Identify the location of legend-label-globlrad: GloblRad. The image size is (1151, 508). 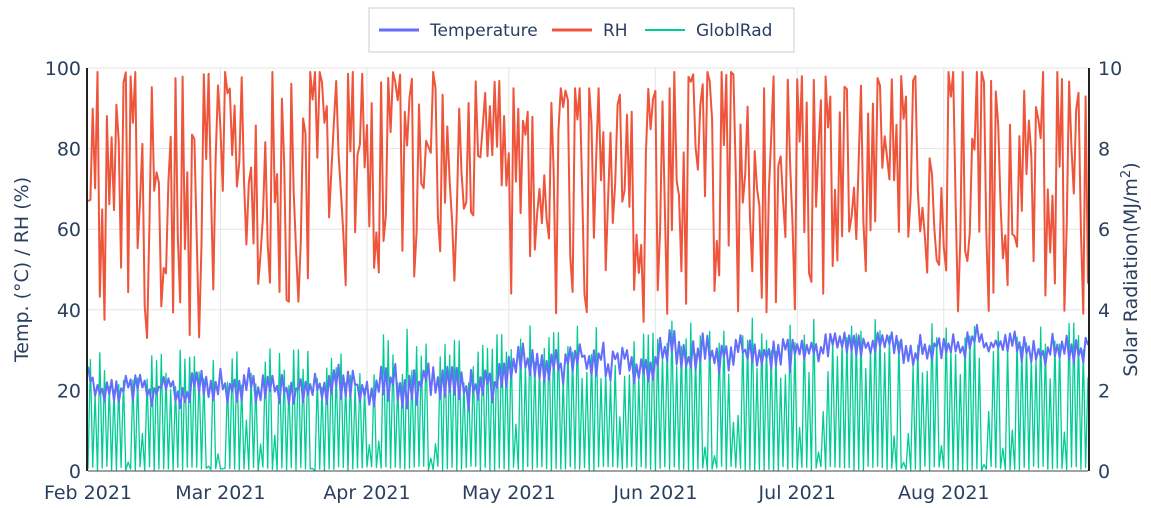
(734, 31).